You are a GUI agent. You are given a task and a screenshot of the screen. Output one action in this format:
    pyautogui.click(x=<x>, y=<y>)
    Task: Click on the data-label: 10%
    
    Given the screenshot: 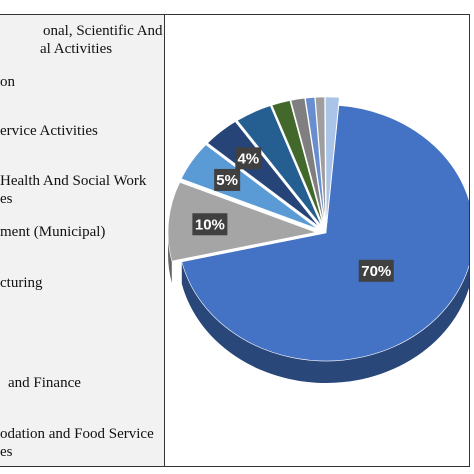 What is the action you would take?
    pyautogui.click(x=210, y=224)
    